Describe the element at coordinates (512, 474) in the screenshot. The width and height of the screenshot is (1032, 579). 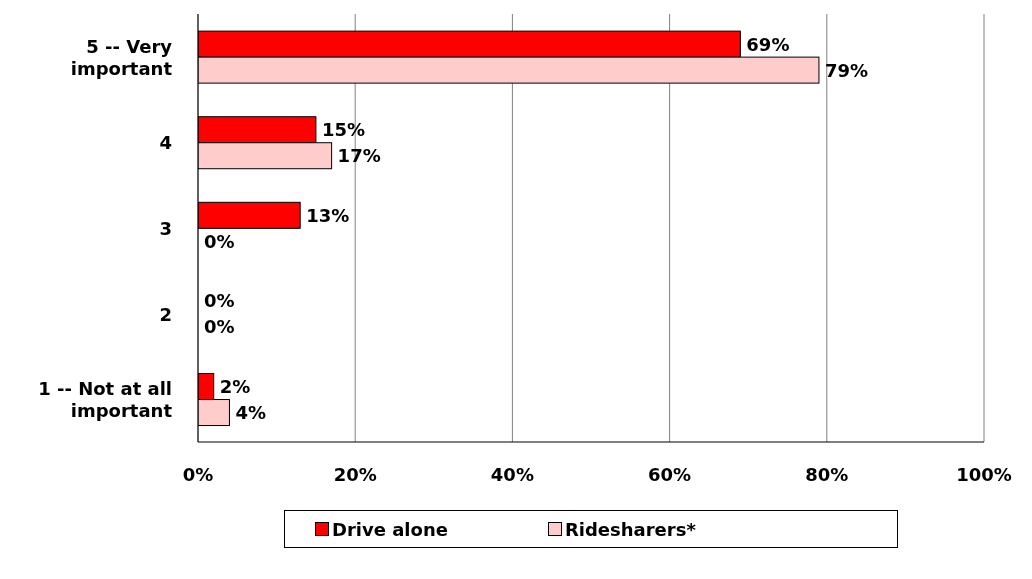
I see `x-tick-label: 40%` at that location.